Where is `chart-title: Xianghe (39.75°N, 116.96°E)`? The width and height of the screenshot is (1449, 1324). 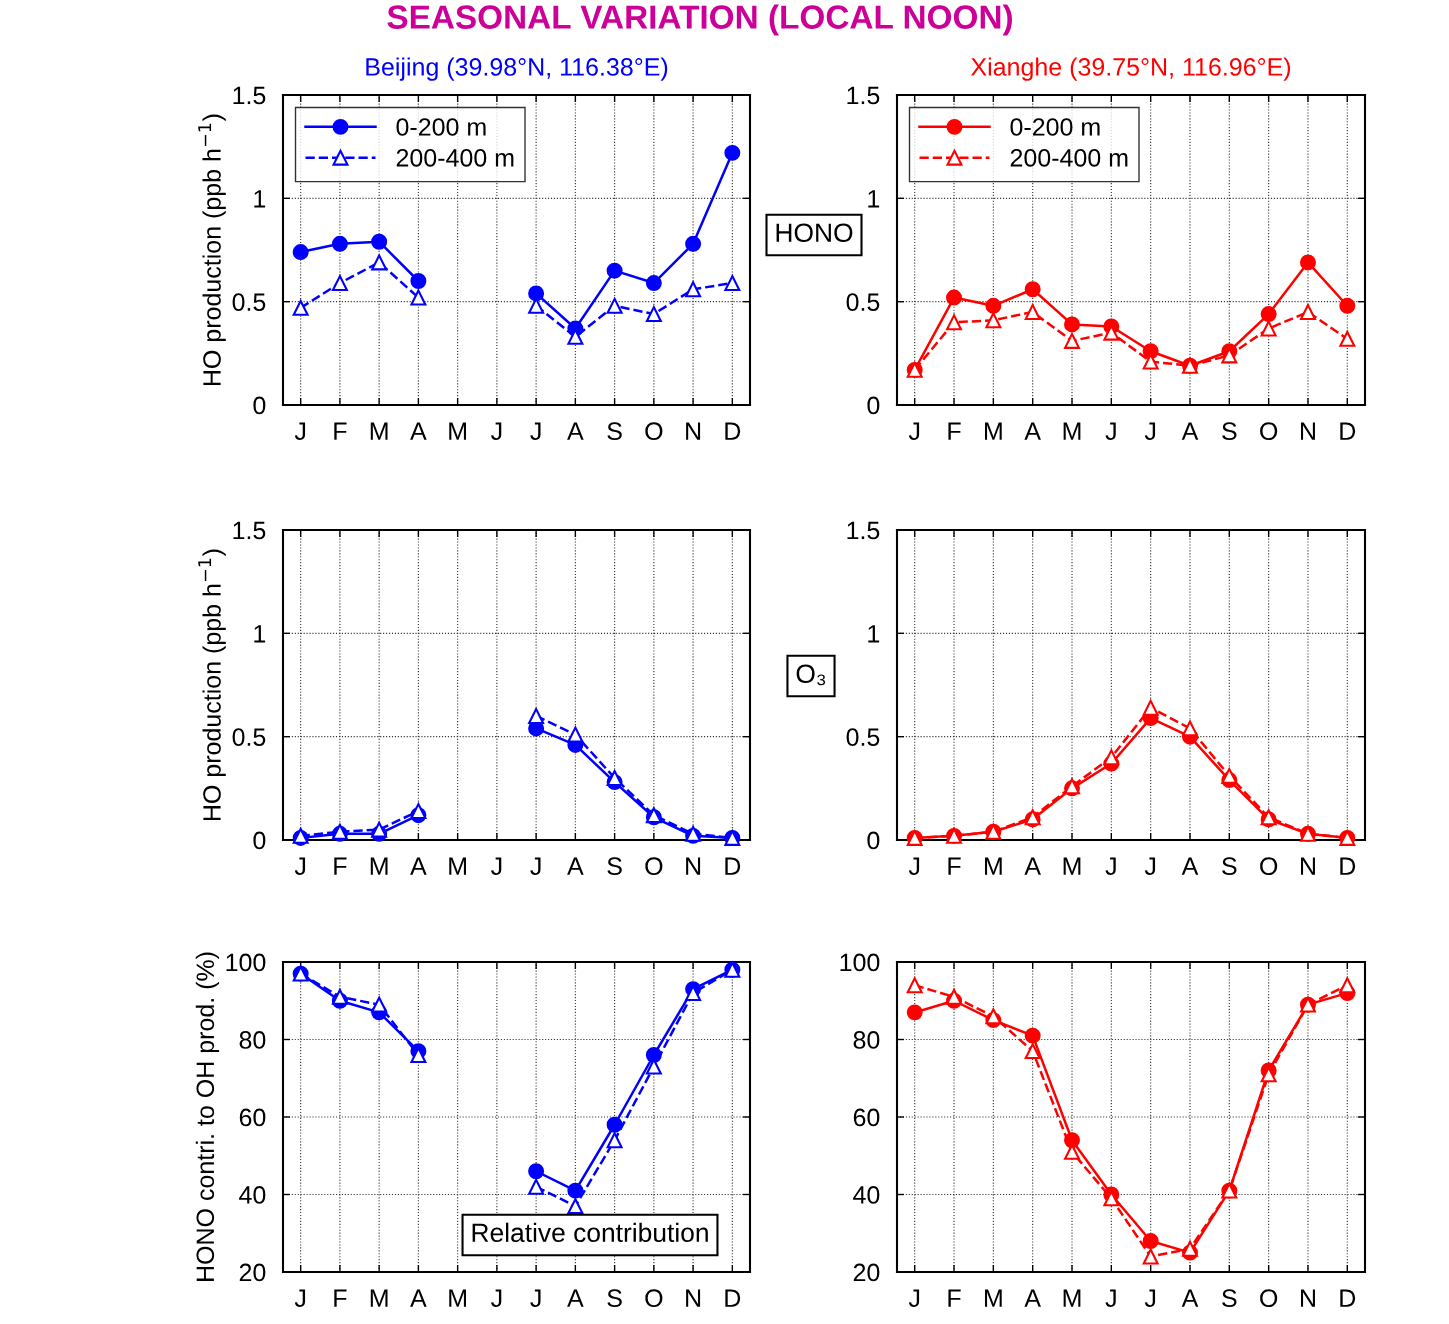
chart-title: Xianghe (39.75°N, 116.96°E) is located at coordinates (1131, 69).